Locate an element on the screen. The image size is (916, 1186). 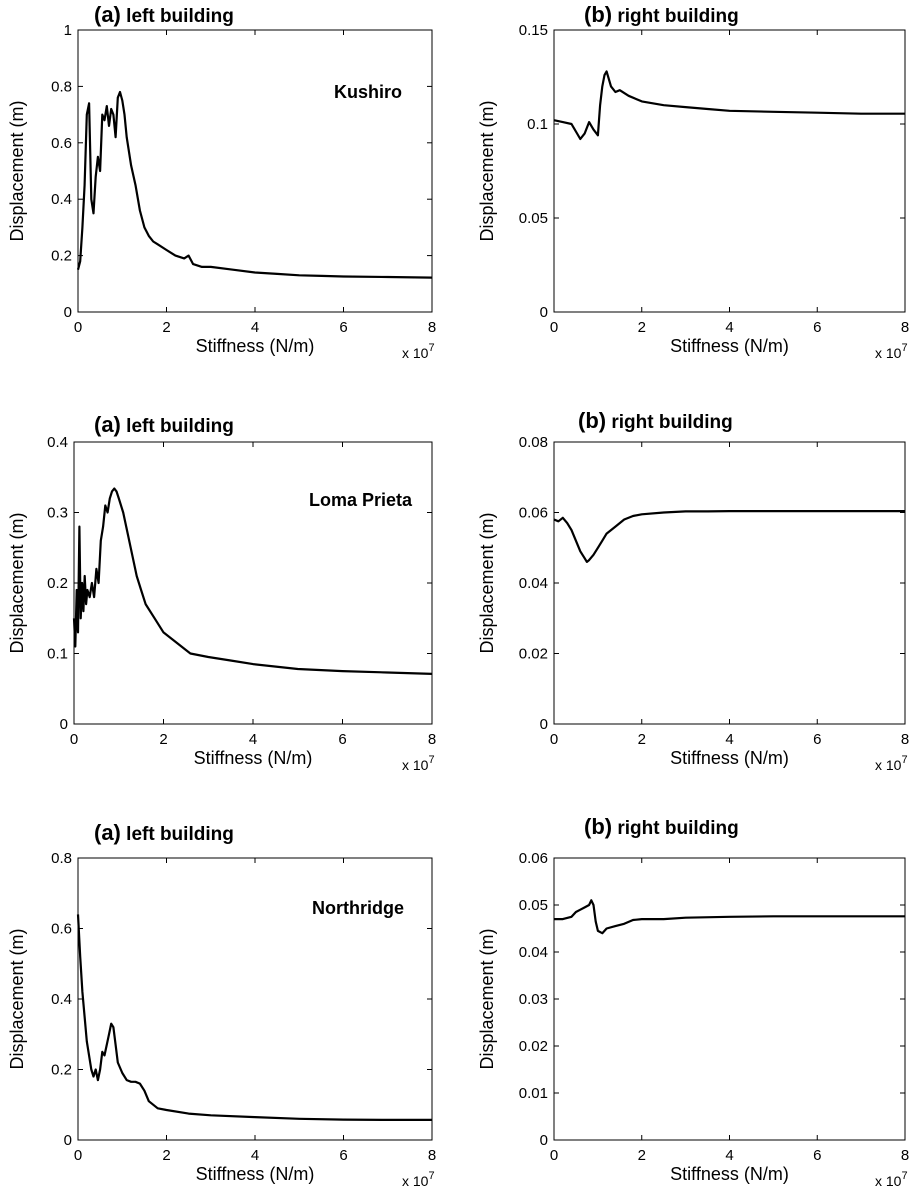
earthquake-label: Kushiro is located at coordinates (368, 92).